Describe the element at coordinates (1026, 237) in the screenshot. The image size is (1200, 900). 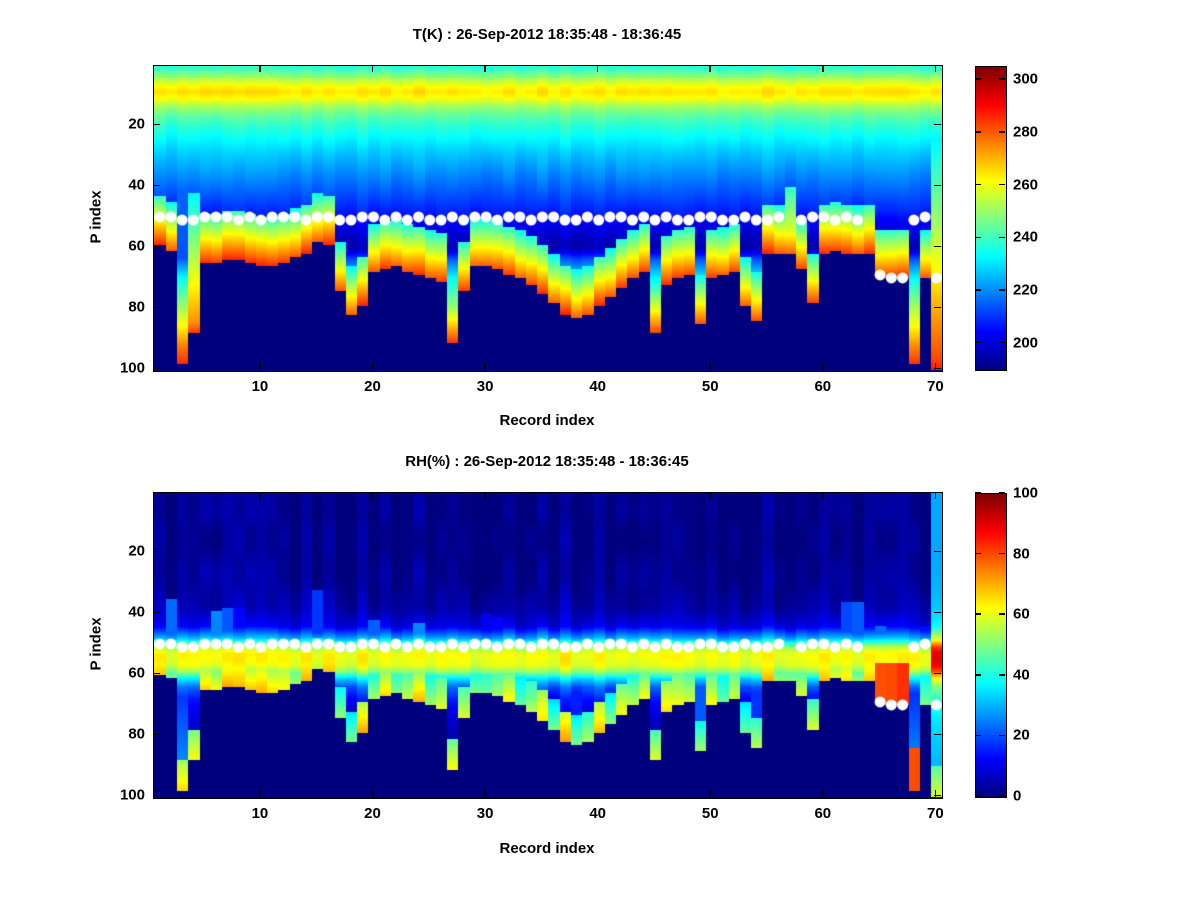
I see `colorbar-tick-label: 240` at that location.